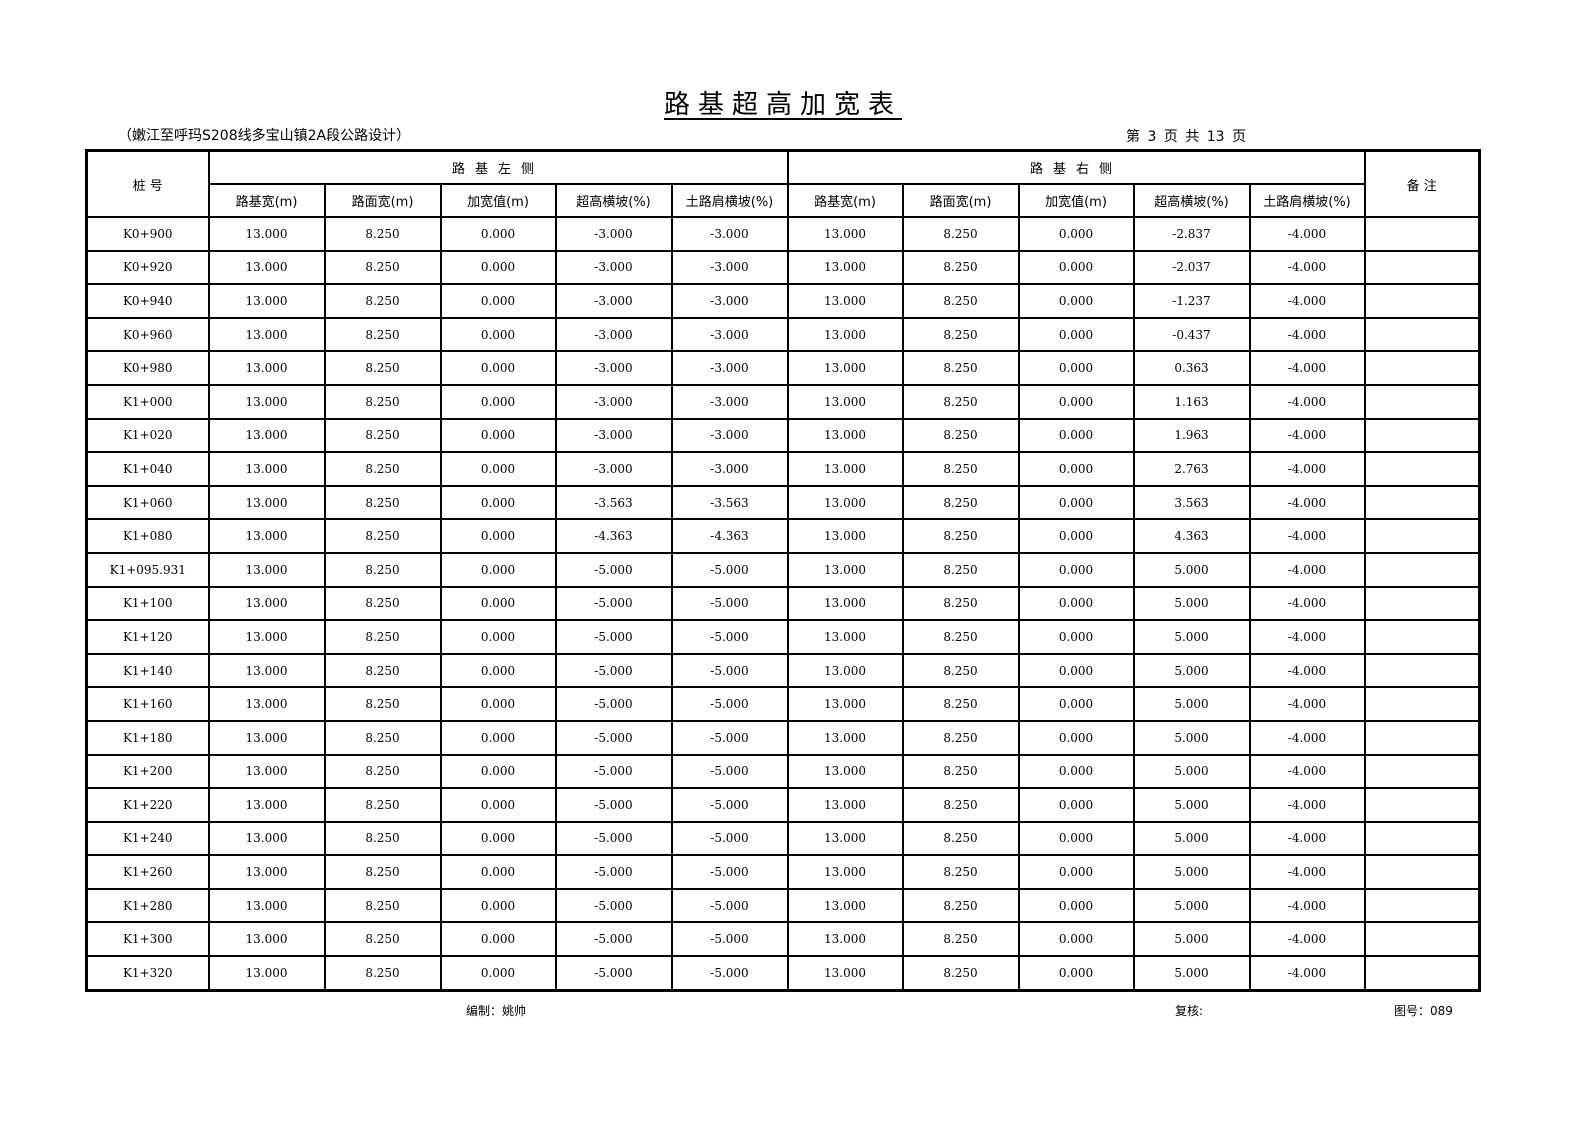  I want to click on left-shoulder-slope-cell: -3.000, so click(729, 334).